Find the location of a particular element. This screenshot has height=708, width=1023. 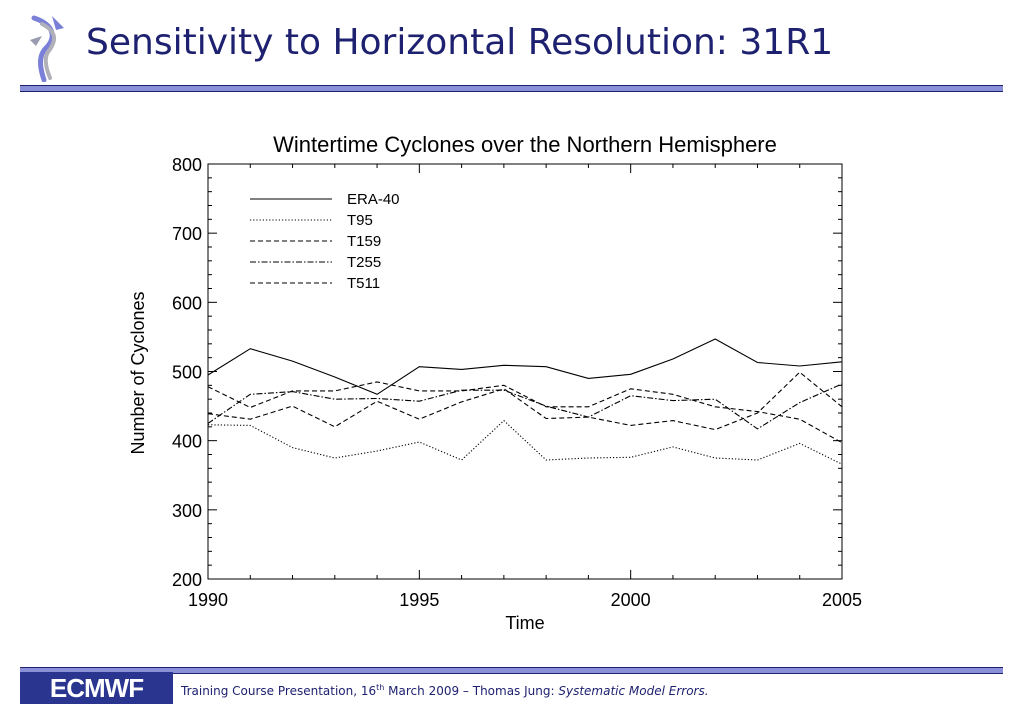

series-line-t95 is located at coordinates (525, 442).